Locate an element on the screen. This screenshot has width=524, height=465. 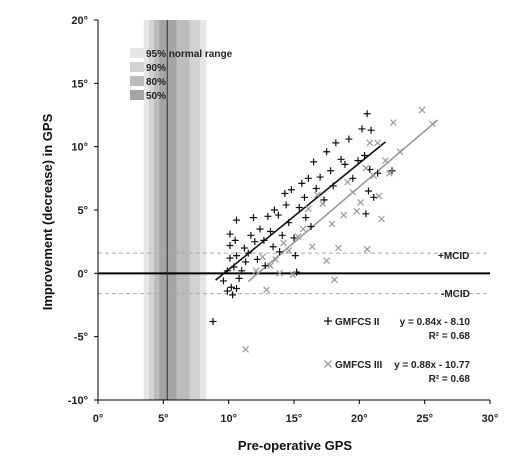
normal-range-bands is located at coordinates (175, 210).